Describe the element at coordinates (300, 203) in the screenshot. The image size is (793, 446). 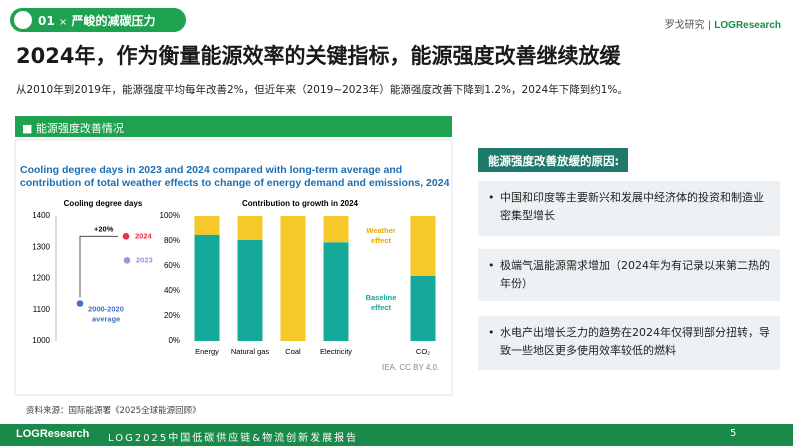
I see `chart-subtitle: Contribution to growth in 2024` at that location.